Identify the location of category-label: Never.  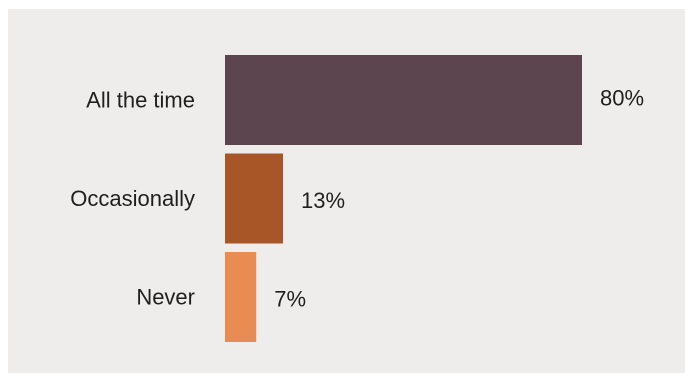
(165, 297).